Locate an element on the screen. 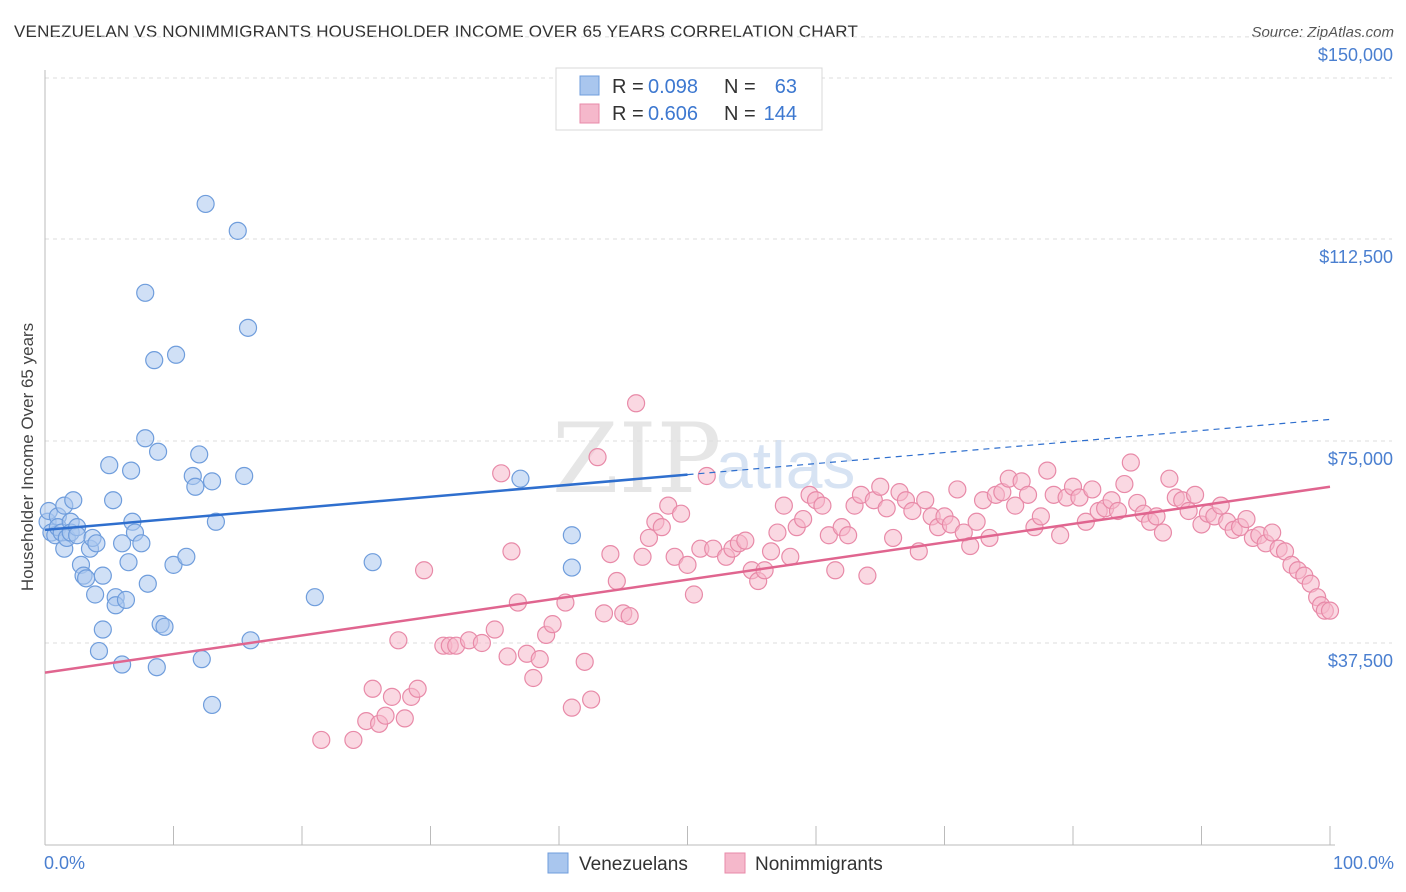 The image size is (1406, 892). legend-r-value-2: 0.606 is located at coordinates (673, 114).